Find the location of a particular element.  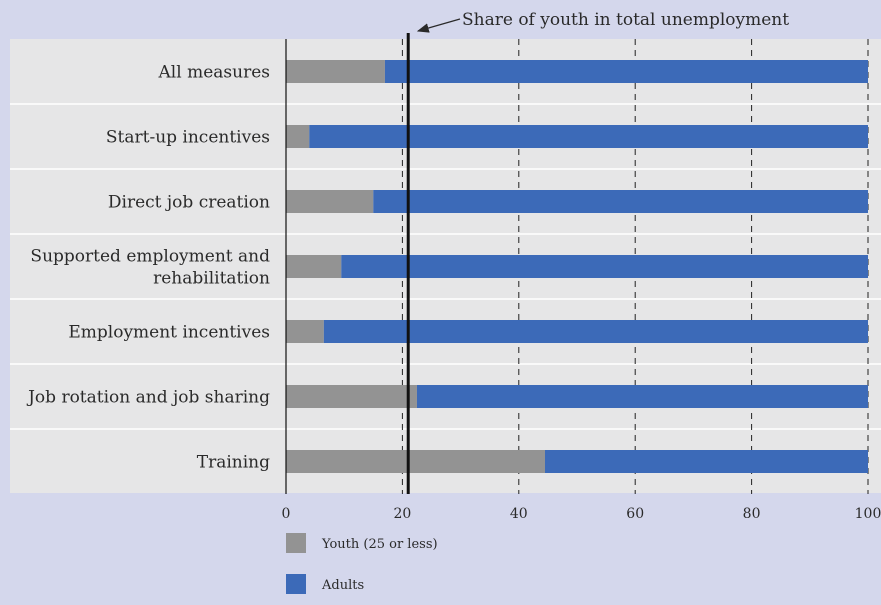

category-label: Employment incentives is located at coordinates (169, 333).